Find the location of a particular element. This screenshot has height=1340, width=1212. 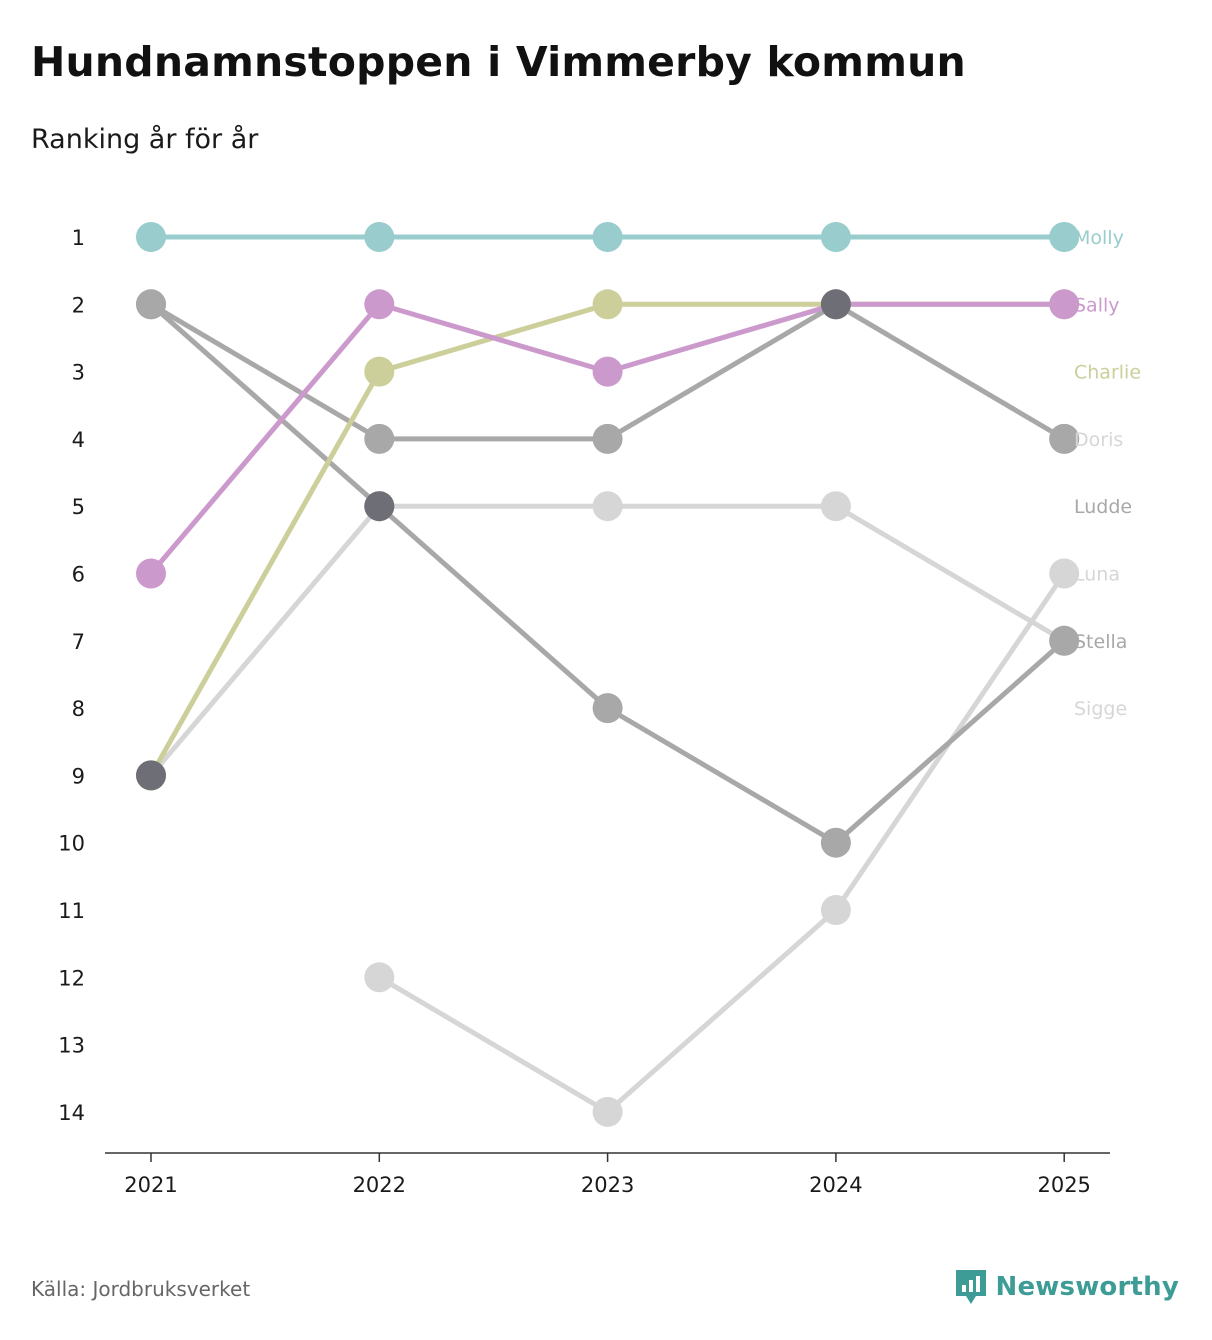

chart-title: Hundnamnstoppen i Vimmerby kommun is located at coordinates (498, 62).